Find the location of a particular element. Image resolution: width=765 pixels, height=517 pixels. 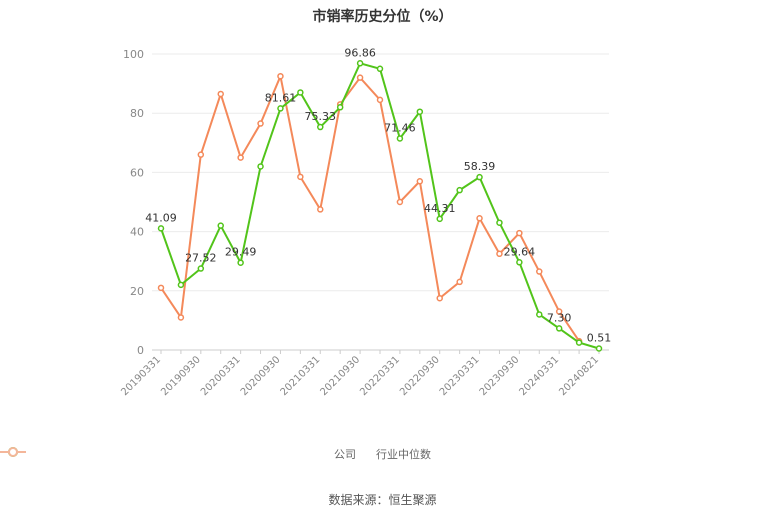

legend-item-company: 公司 is located at coordinates (178, 454).